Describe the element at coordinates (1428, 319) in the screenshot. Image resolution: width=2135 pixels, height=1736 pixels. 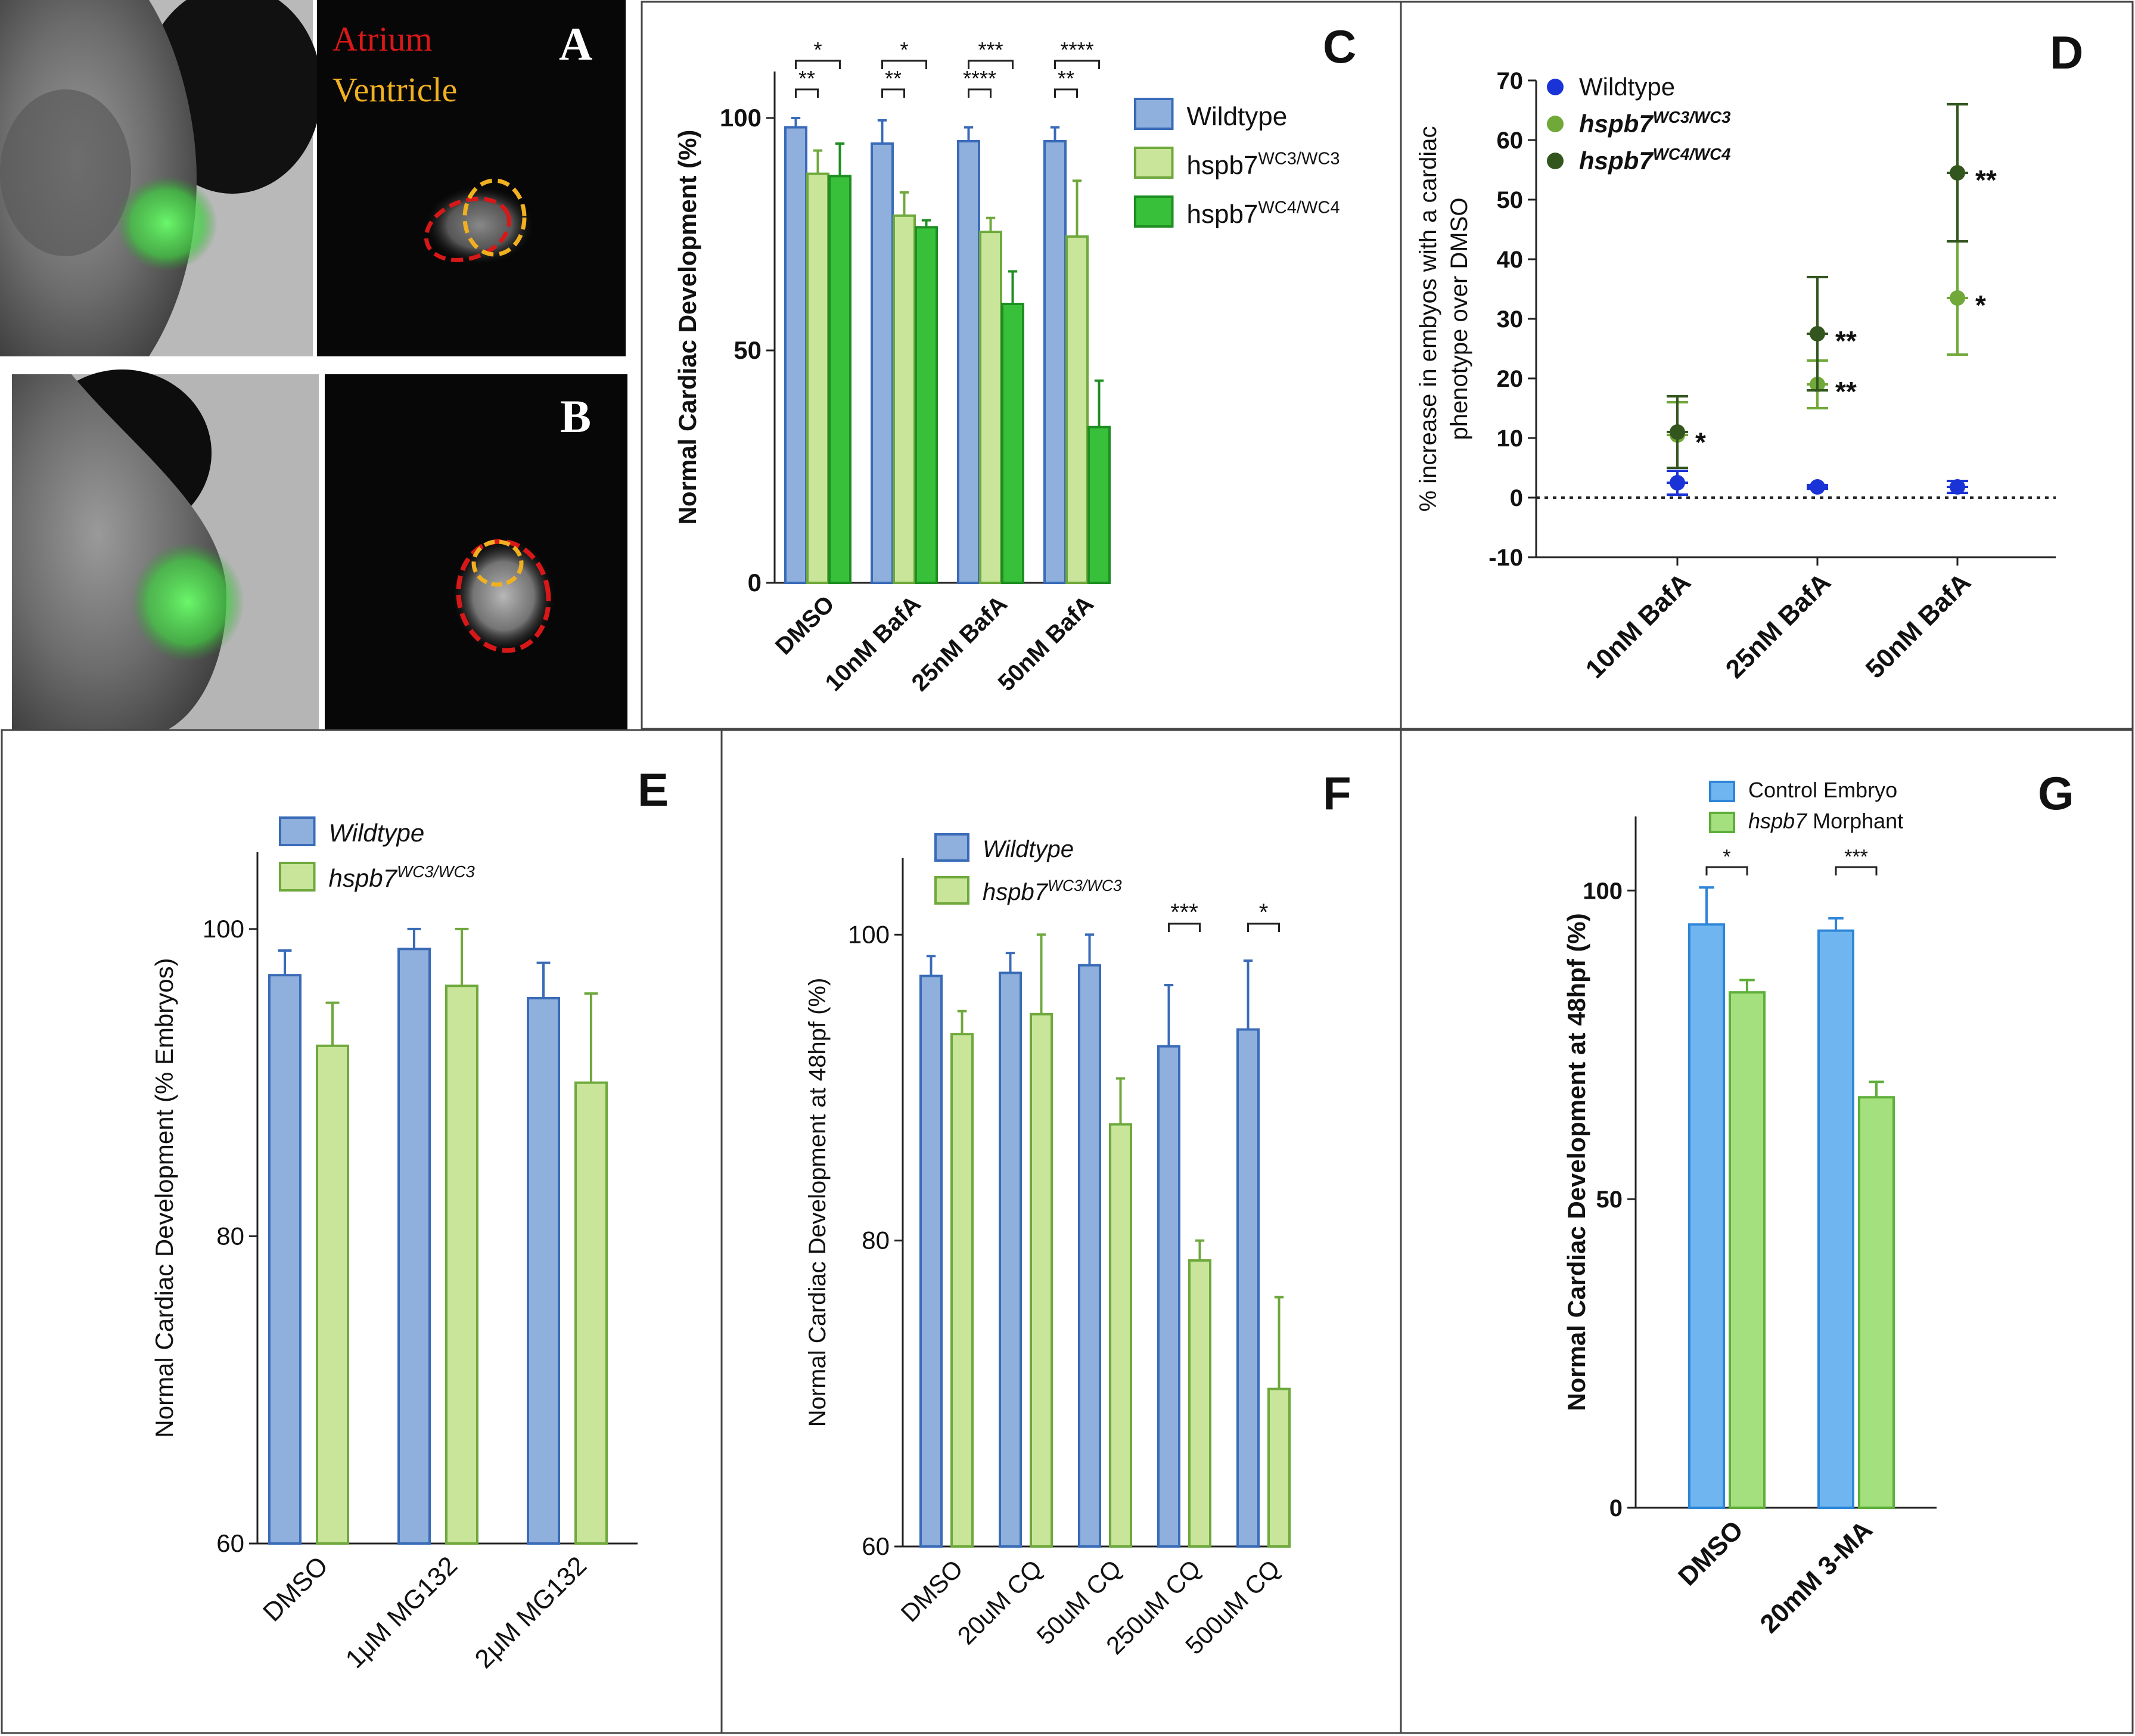
I see `y-axis-label-line1: % increase in embyos with a cardiac` at that location.